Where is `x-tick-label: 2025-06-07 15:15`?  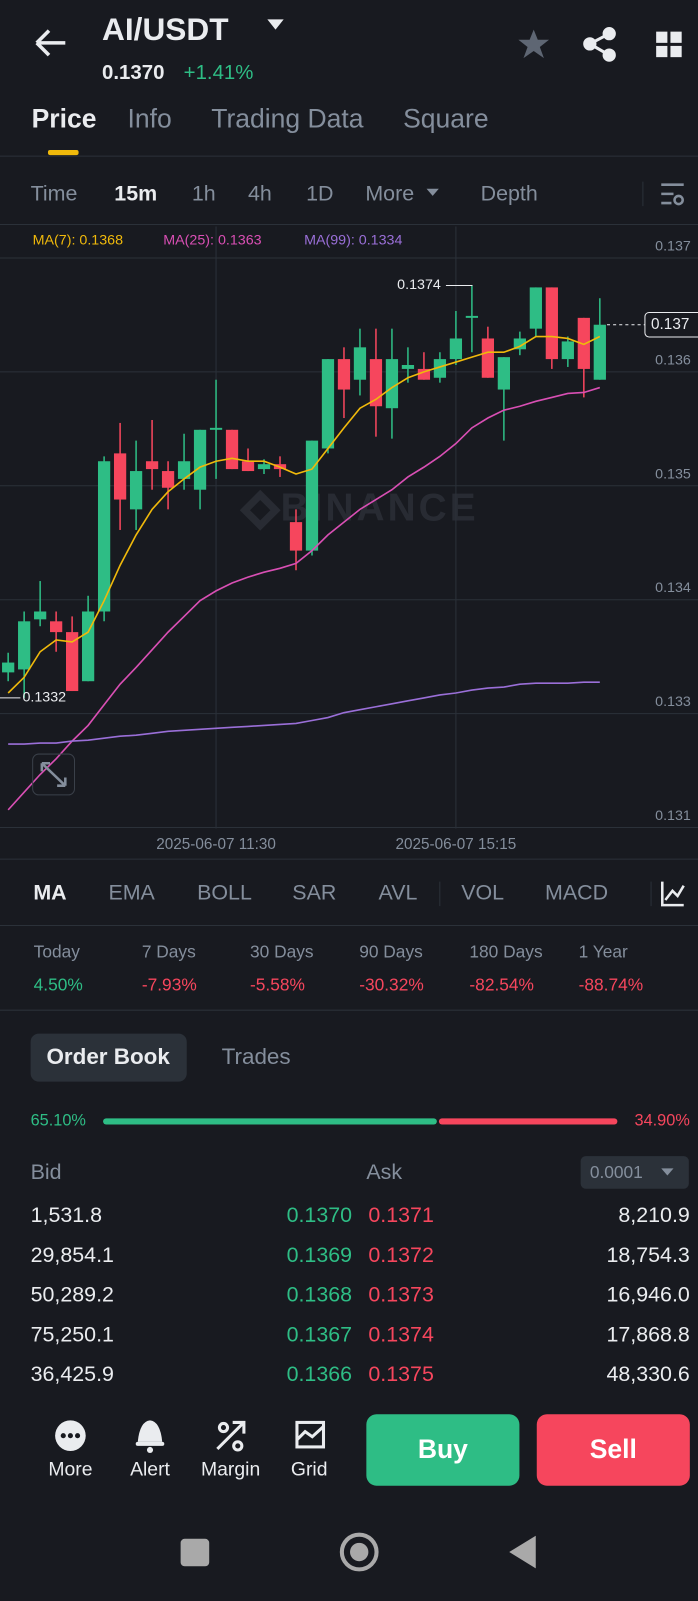 x-tick-label: 2025-06-07 15:15 is located at coordinates (456, 844).